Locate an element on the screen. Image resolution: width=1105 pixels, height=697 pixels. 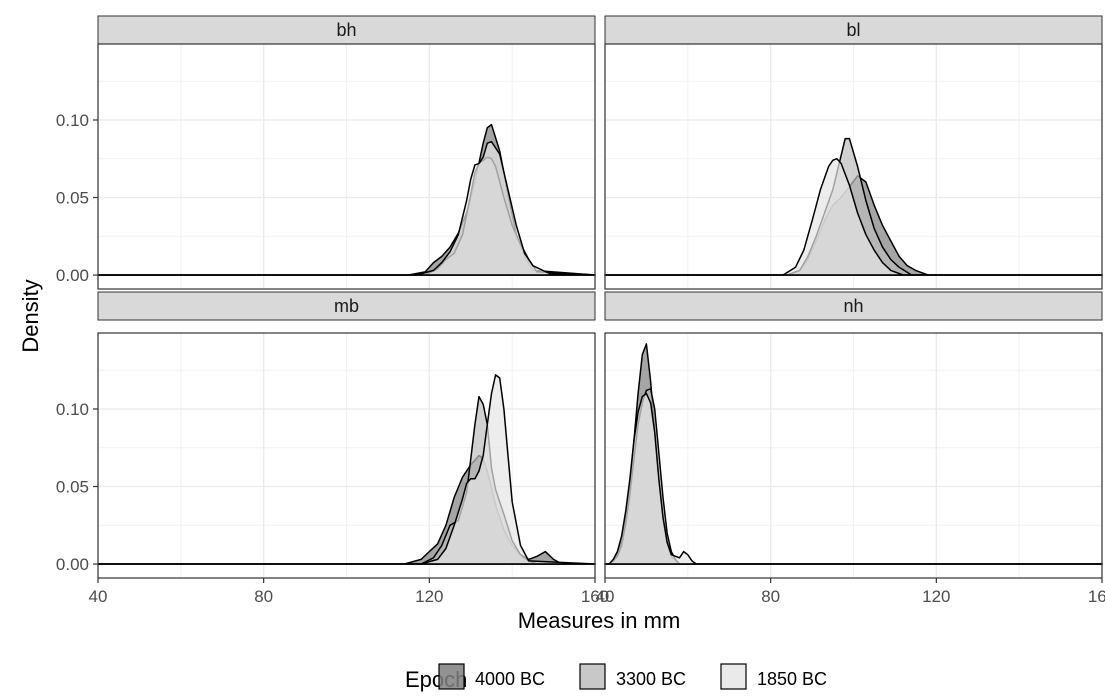
legend-label: 4000 BC is located at coordinates (510, 679).